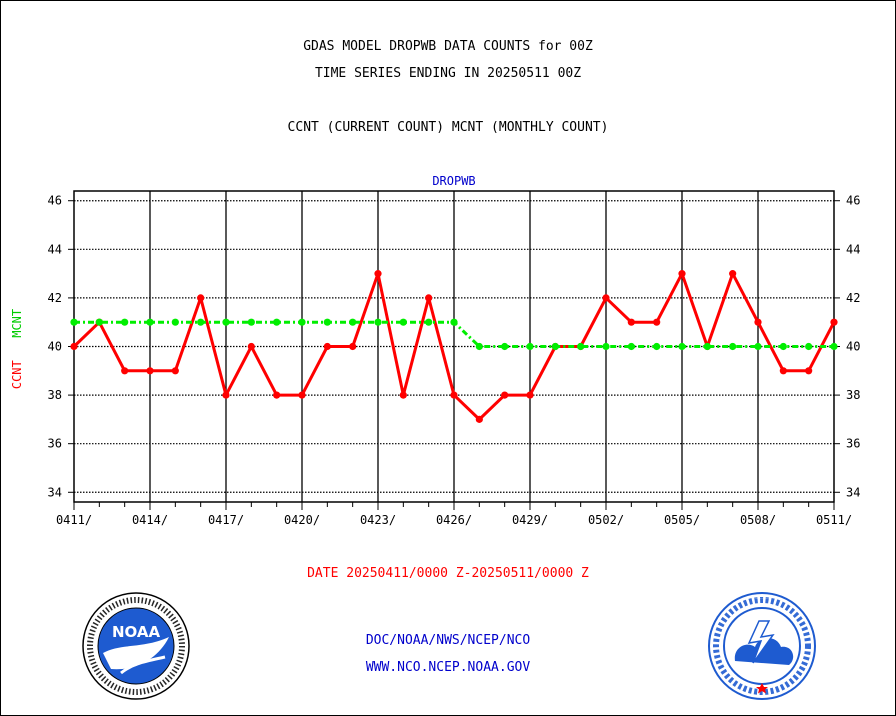 This screenshot has width=896, height=716. I want to click on y-axis-title-ccnt: CCNT, so click(17, 375).